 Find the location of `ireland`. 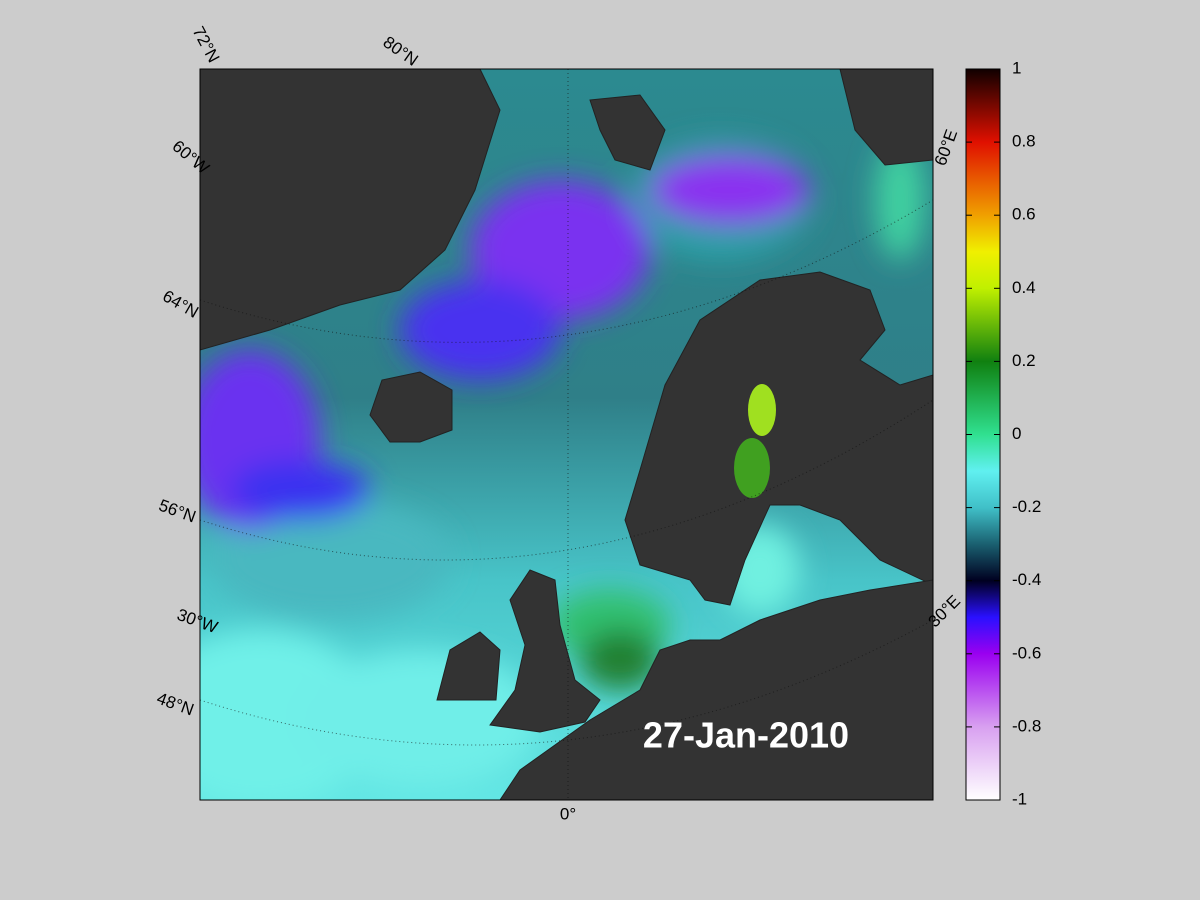

ireland is located at coordinates (468, 666).